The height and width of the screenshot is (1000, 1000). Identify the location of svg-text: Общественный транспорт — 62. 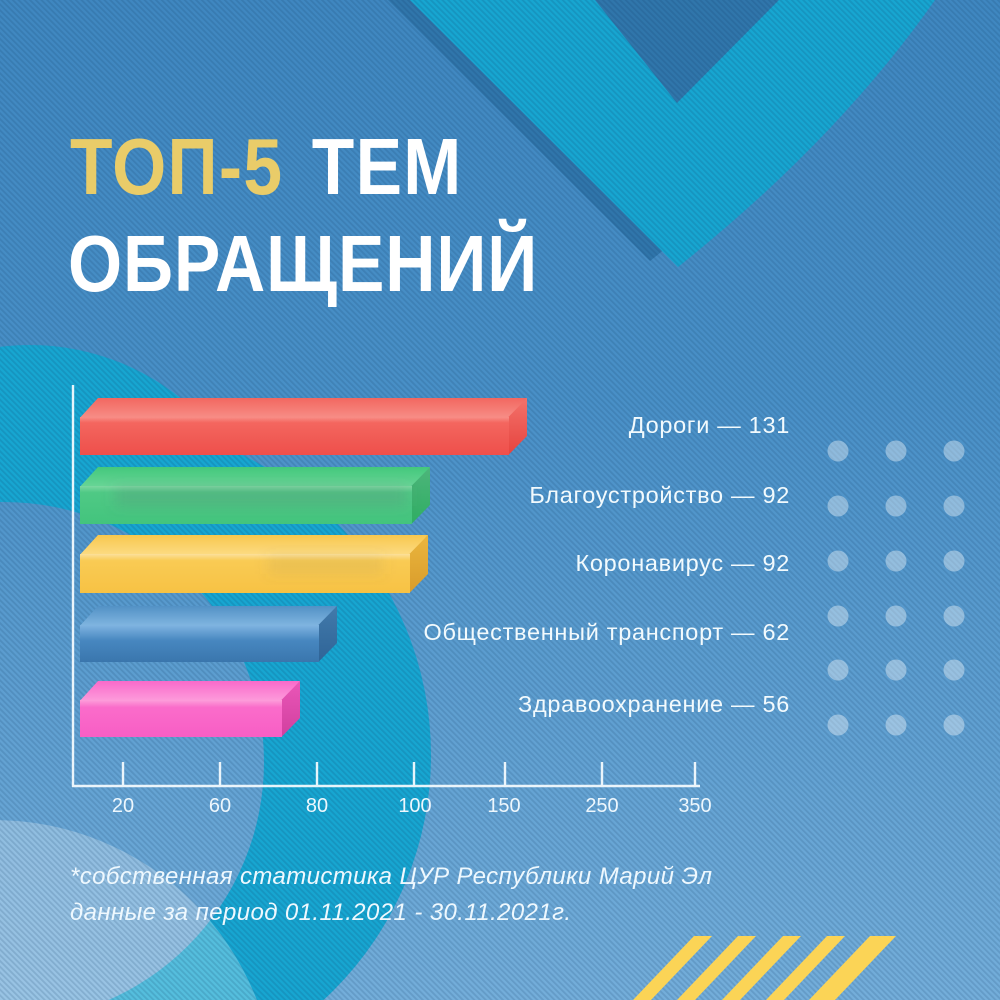
(606, 632).